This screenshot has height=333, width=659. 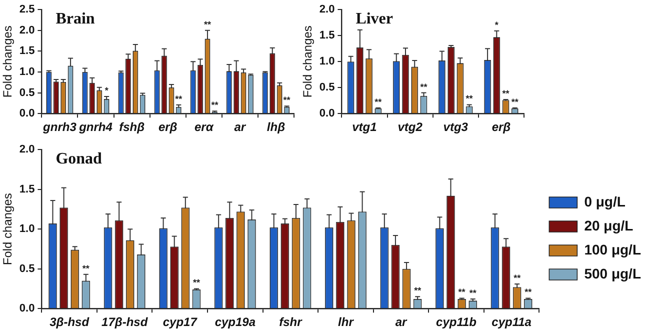 I want to click on x-tick-label: lhβ, so click(x=276, y=127).